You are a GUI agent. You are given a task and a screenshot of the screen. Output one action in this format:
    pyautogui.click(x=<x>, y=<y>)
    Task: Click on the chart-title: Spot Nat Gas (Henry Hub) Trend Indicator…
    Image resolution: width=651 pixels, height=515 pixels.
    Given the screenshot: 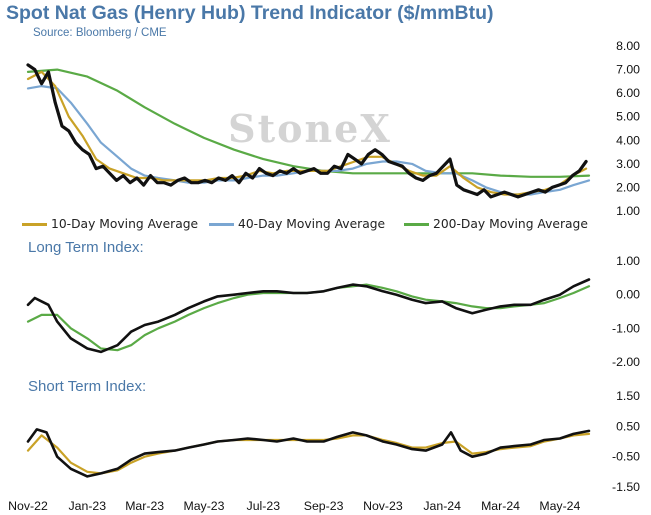 What is the action you would take?
    pyautogui.click(x=250, y=13)
    